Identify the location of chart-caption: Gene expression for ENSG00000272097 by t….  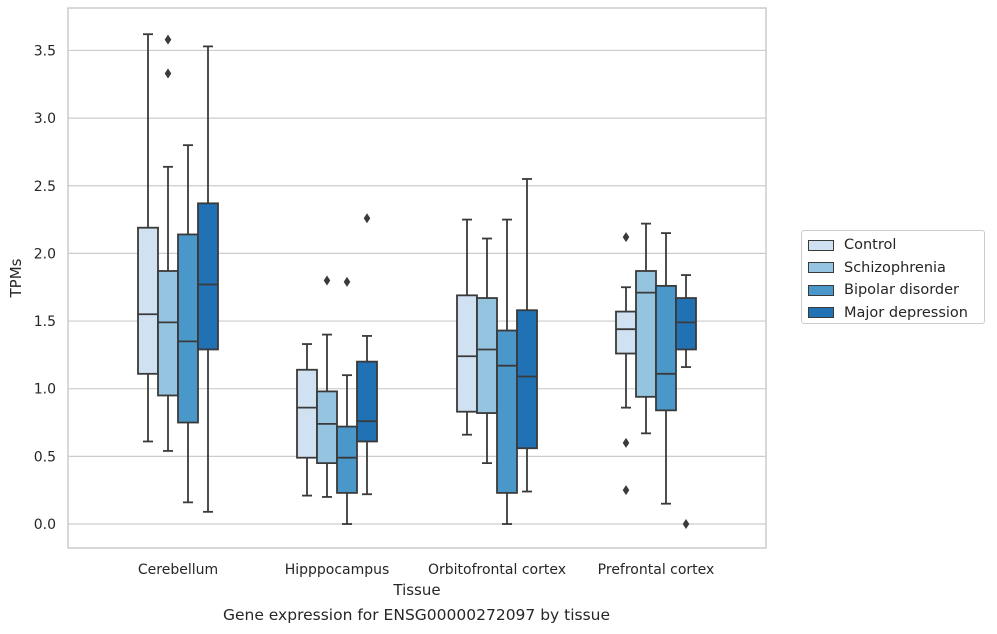
(416, 615).